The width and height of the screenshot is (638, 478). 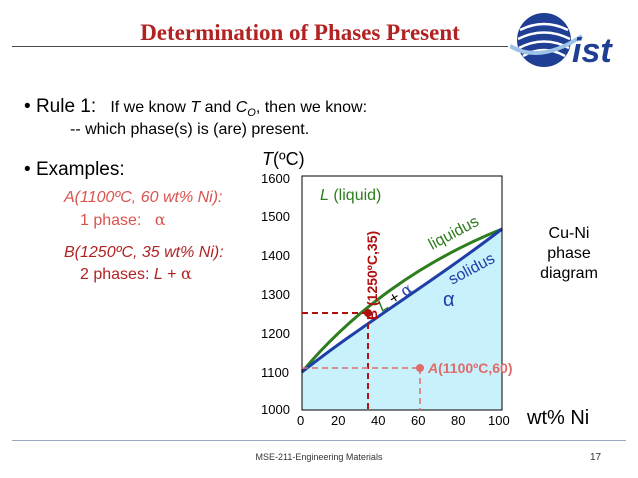 What do you see at coordinates (275, 333) in the screenshot?
I see `y-tick-1200: 1200` at bounding box center [275, 333].